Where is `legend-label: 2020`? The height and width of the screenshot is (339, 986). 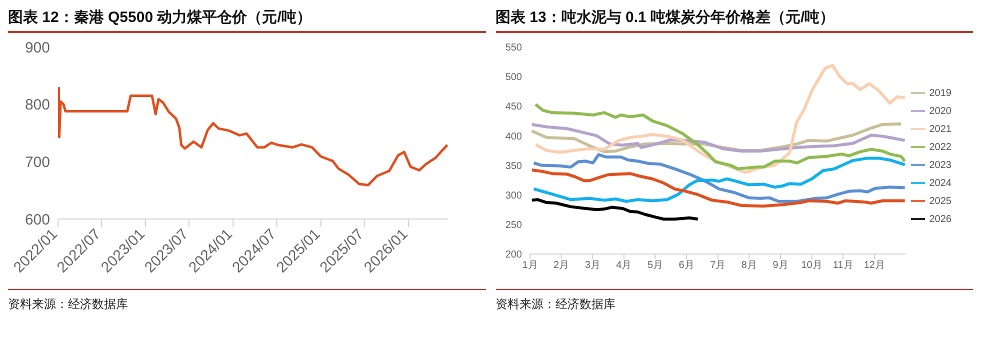
legend-label: 2020 is located at coordinates (940, 111).